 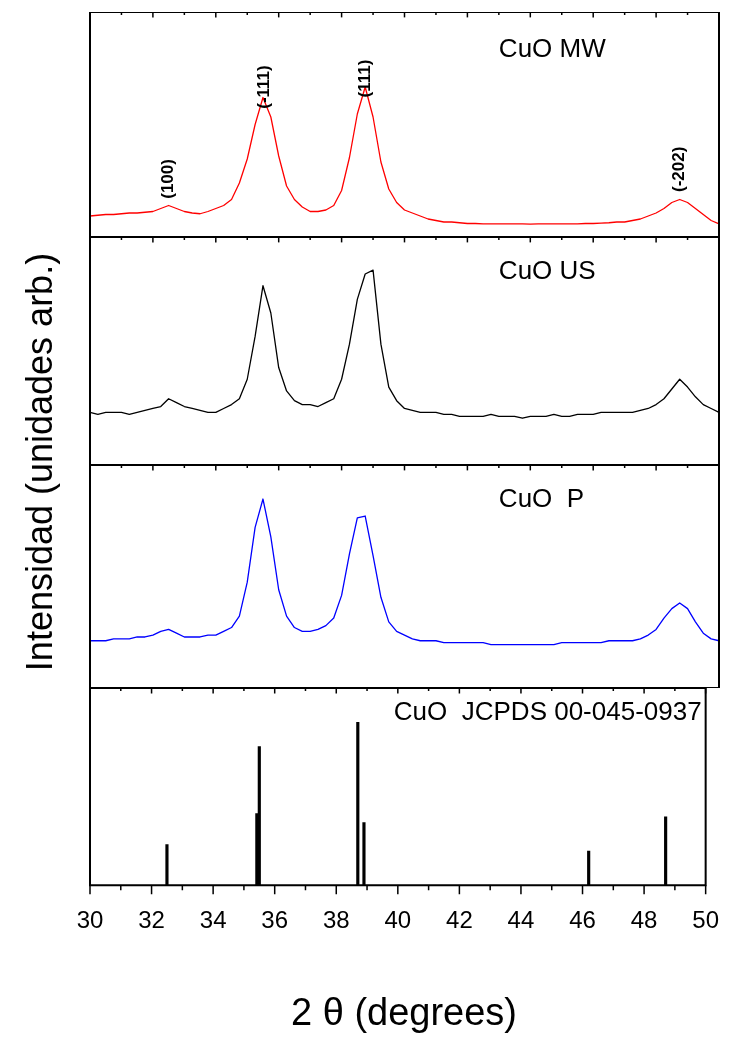 What do you see at coordinates (213, 920) in the screenshot?
I see `x-tick-label: 34` at bounding box center [213, 920].